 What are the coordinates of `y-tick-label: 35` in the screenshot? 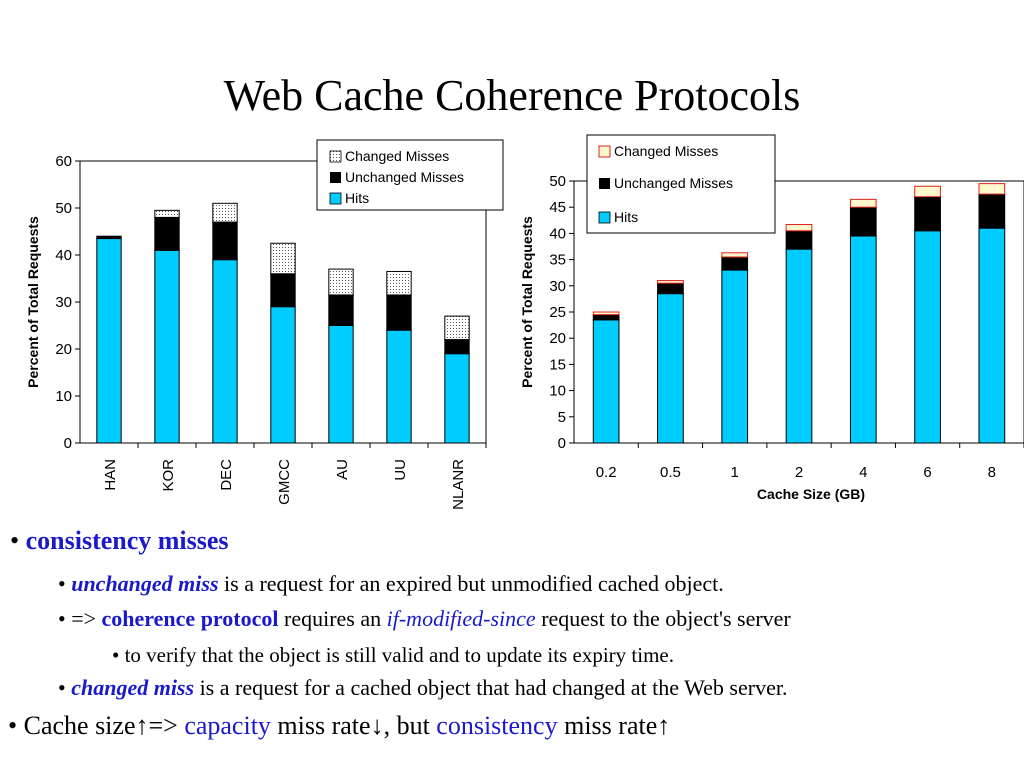 It's located at (557, 260).